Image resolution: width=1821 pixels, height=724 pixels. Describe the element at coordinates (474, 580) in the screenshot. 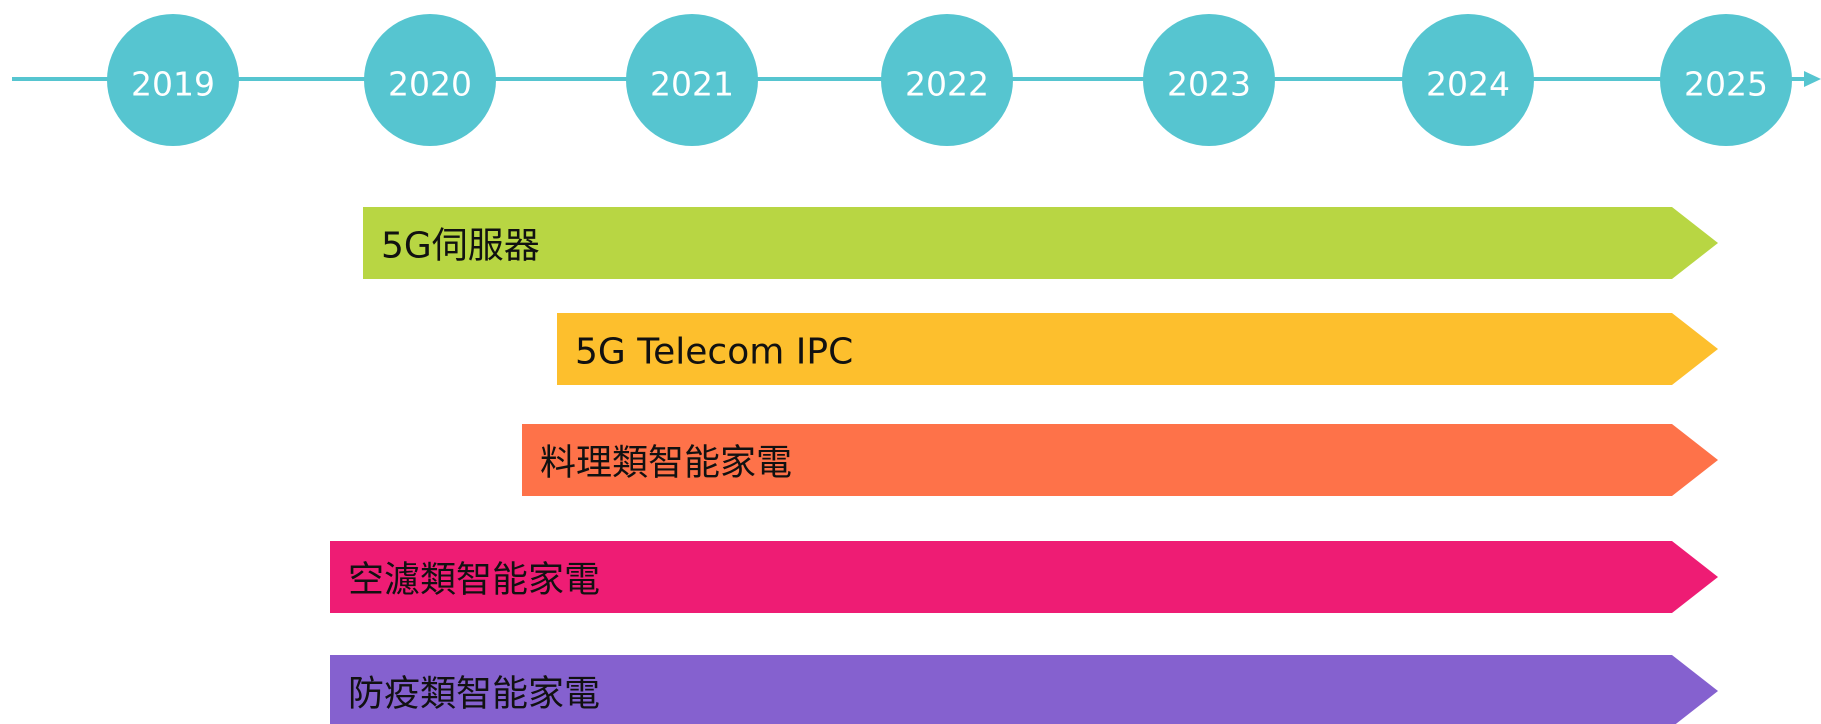

I see `product-label: 空濾類智能家電` at that location.